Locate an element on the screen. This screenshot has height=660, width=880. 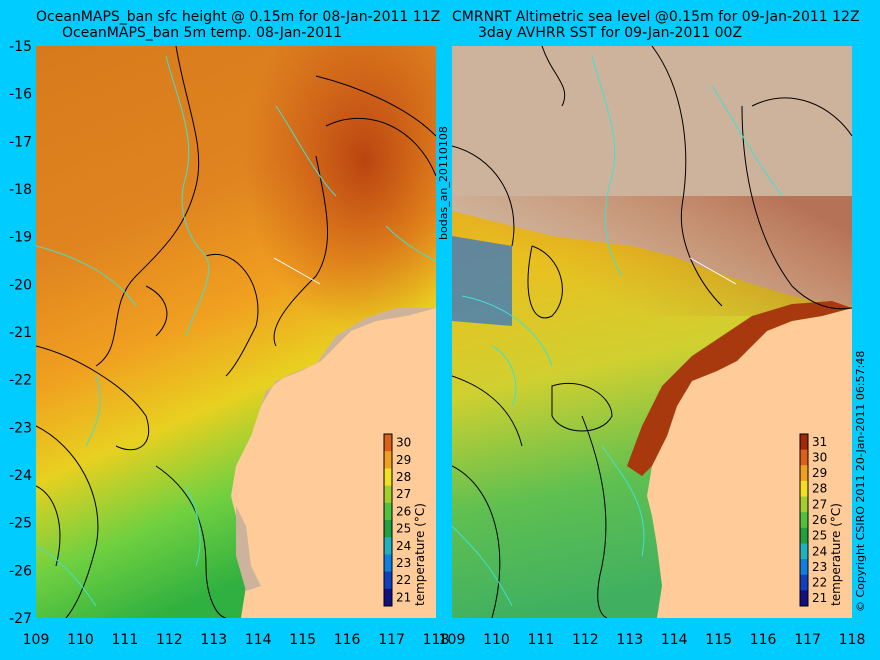
left-coastal-strip-south is located at coordinates (248, 548).